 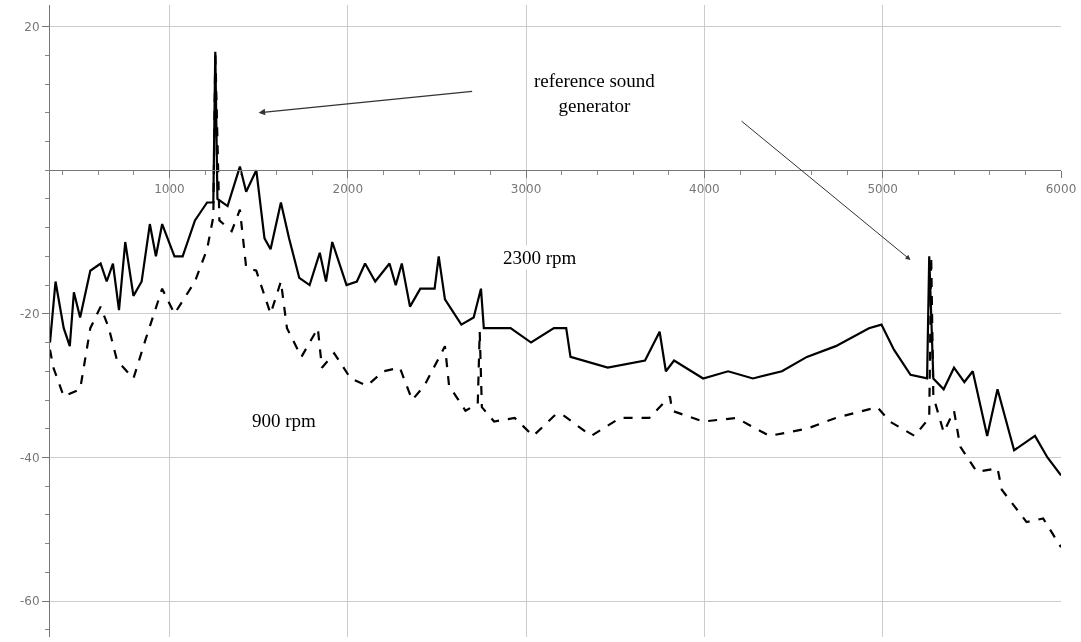 What do you see at coordinates (29, 601) in the screenshot?
I see `y-tick-label: -60` at bounding box center [29, 601].